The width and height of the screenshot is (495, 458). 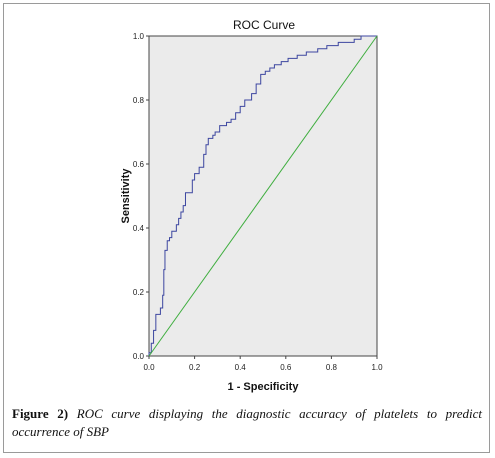 What do you see at coordinates (139, 164) in the screenshot?
I see `y-tick-label: 0.6` at bounding box center [139, 164].